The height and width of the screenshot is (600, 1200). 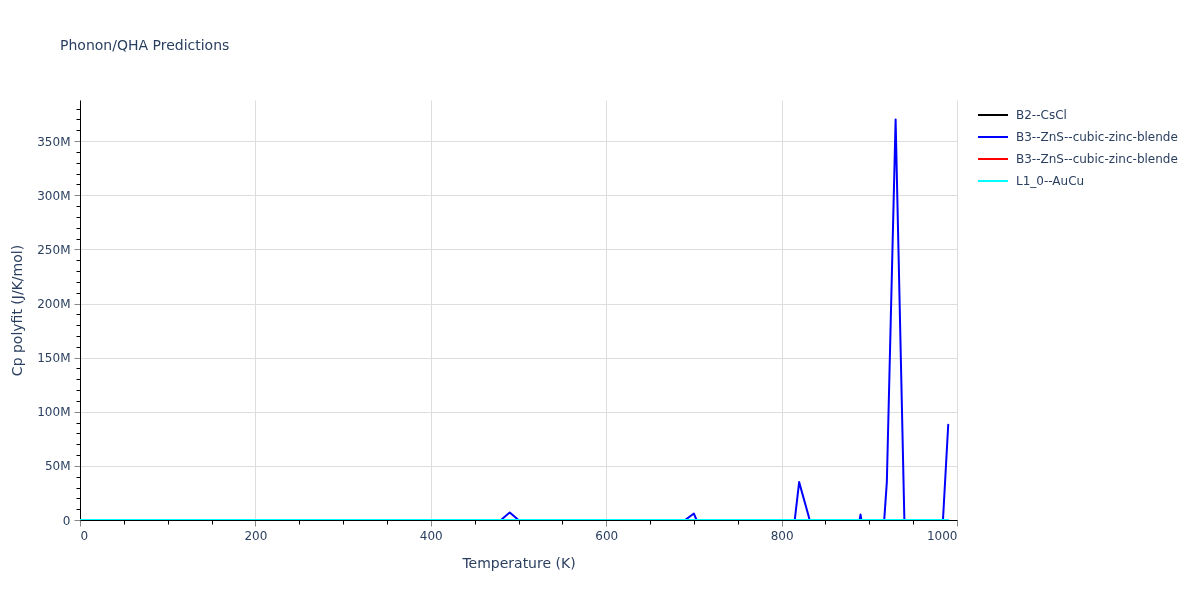 What do you see at coordinates (57, 466) in the screenshot?
I see `y-tick-label: 50M` at bounding box center [57, 466].